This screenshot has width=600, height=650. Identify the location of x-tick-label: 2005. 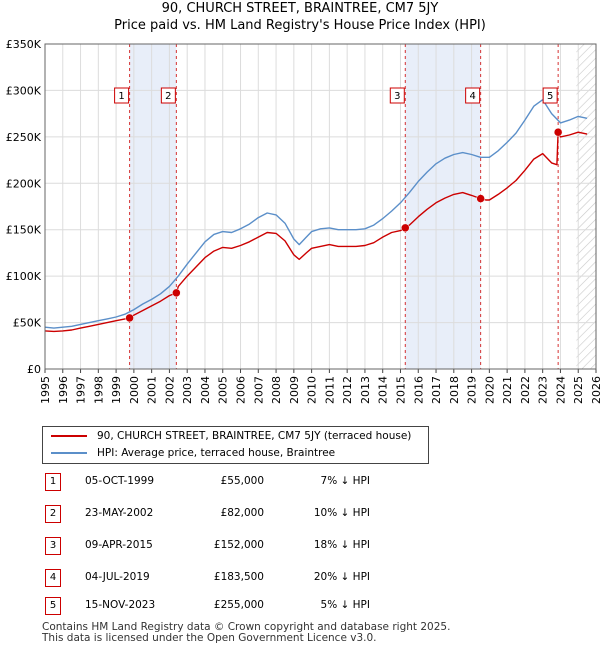
(223, 390).